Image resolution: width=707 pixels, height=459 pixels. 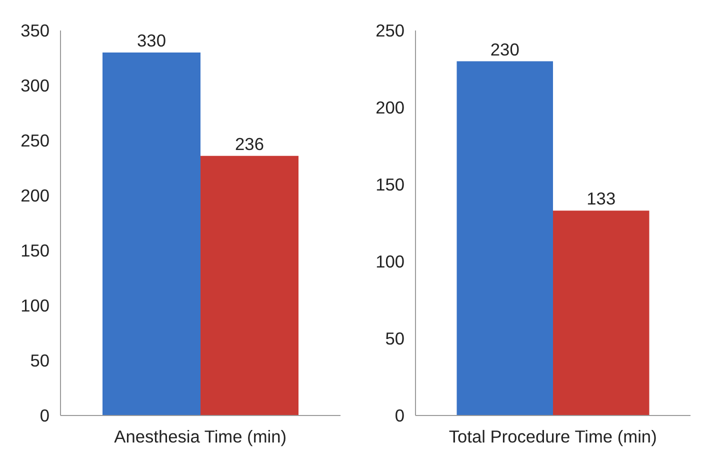 What do you see at coordinates (200, 436) in the screenshot?
I see `x-tick-label: Anesthesia Time (min)` at bounding box center [200, 436].